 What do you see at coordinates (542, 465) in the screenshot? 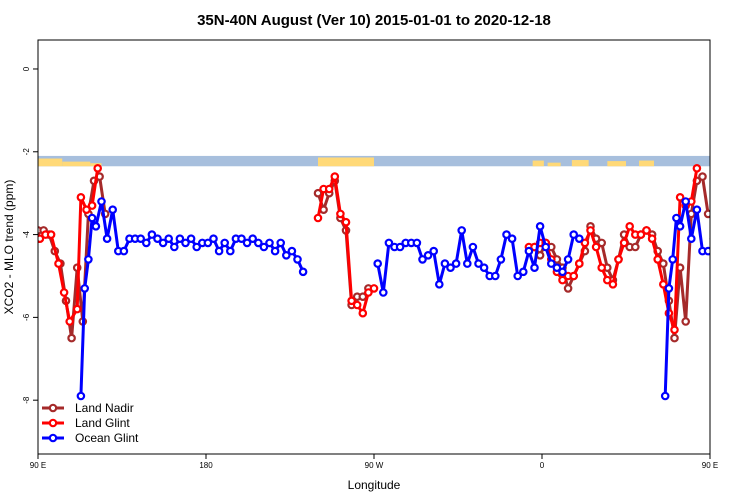
I see `x-tick-label: 0` at bounding box center [542, 465].